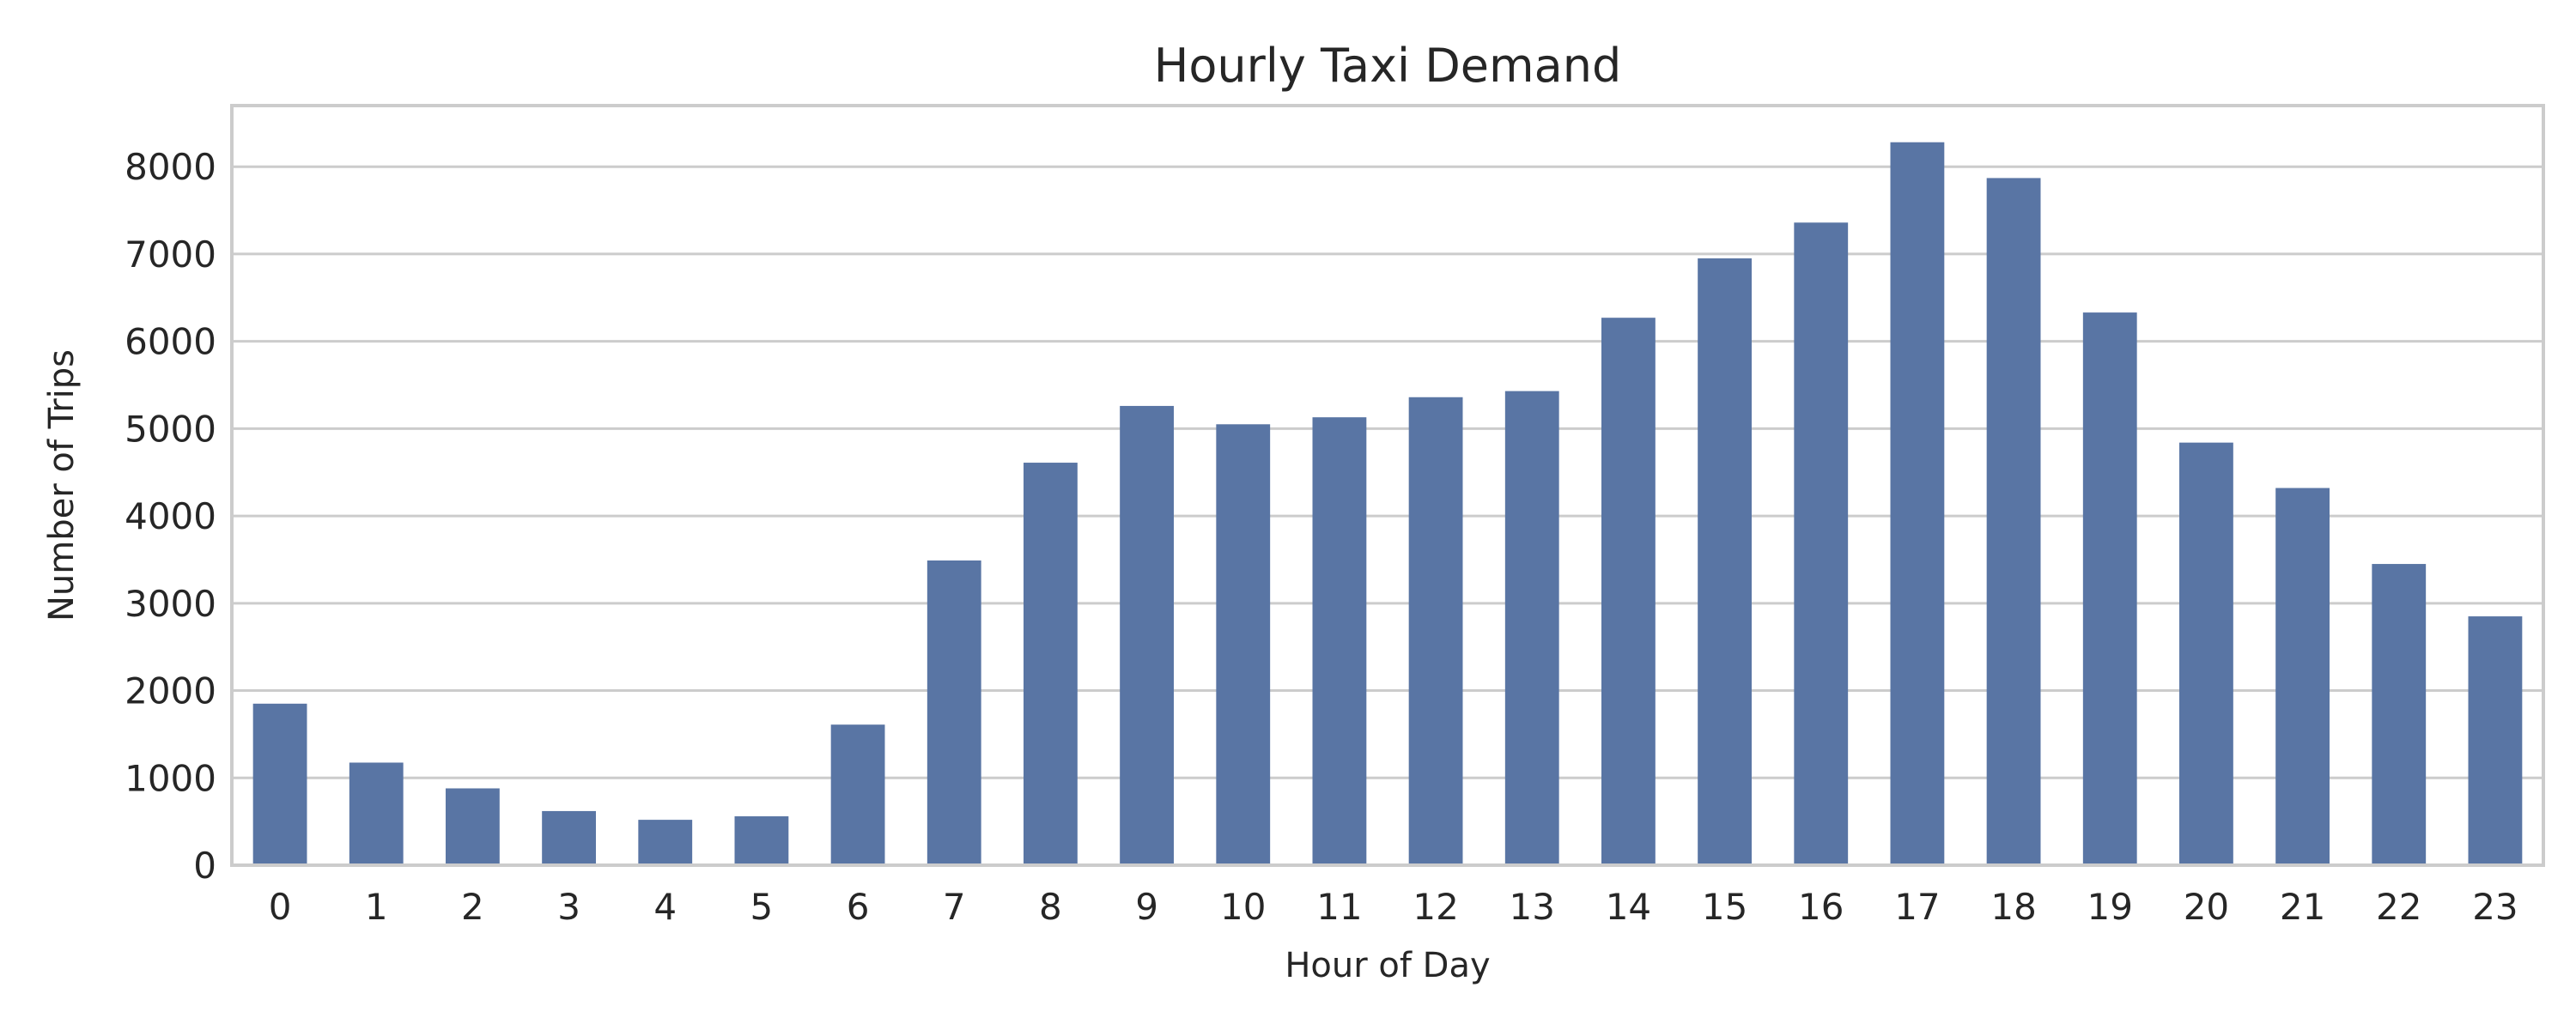  I want to click on x-tick-label-22: 22, so click(2398, 907).